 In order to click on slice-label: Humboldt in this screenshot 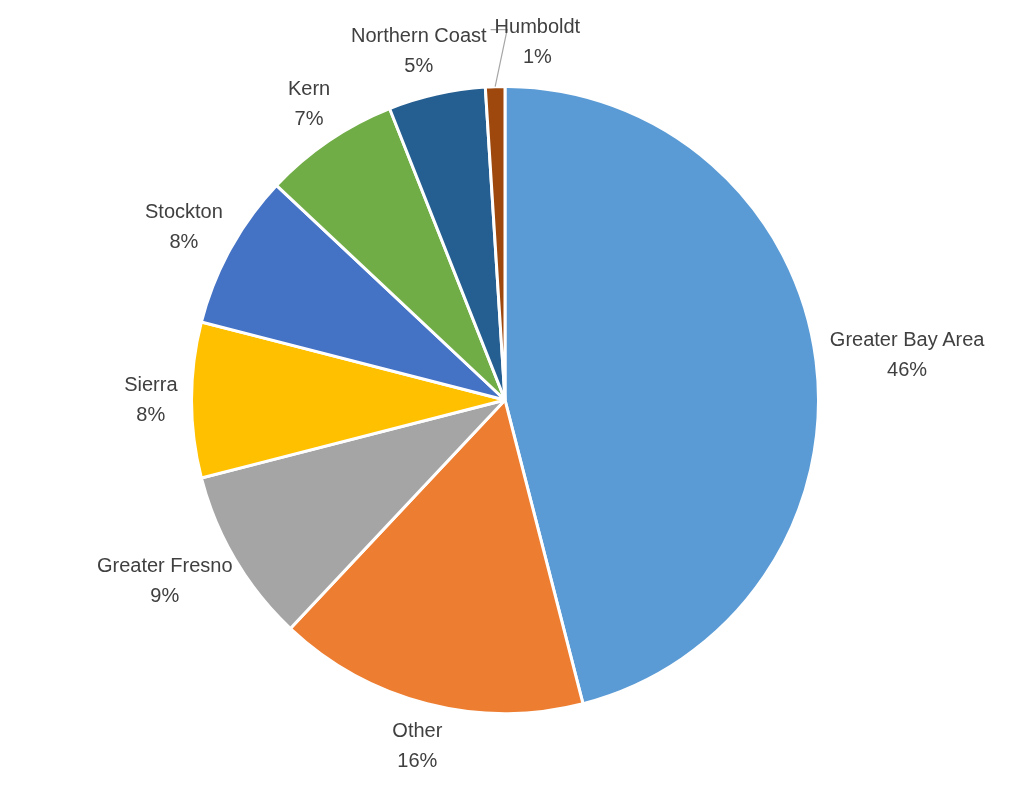, I will do `click(537, 26)`.